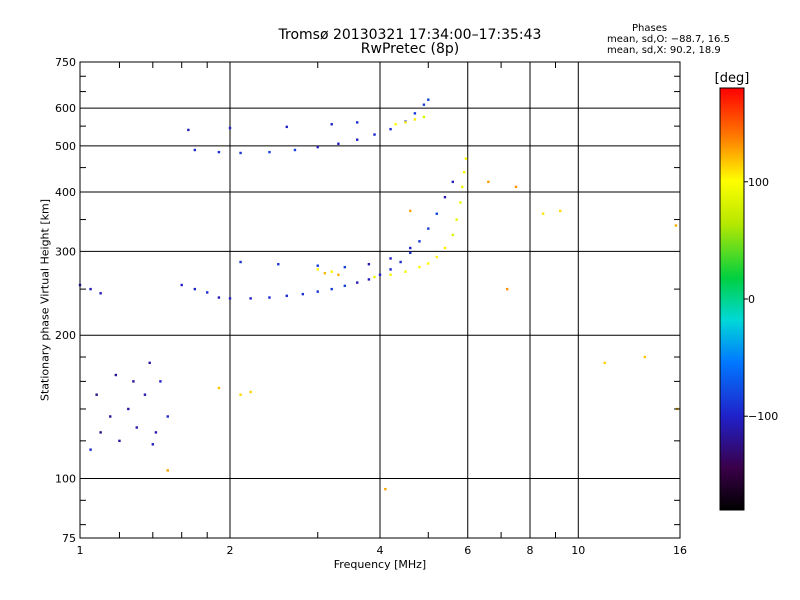 Image resolution: width=800 pixels, height=600 pixels. What do you see at coordinates (410, 35) in the screenshot?
I see `chart-title: Tromsø 20130321 17:34:00–17:35:43` at bounding box center [410, 35].